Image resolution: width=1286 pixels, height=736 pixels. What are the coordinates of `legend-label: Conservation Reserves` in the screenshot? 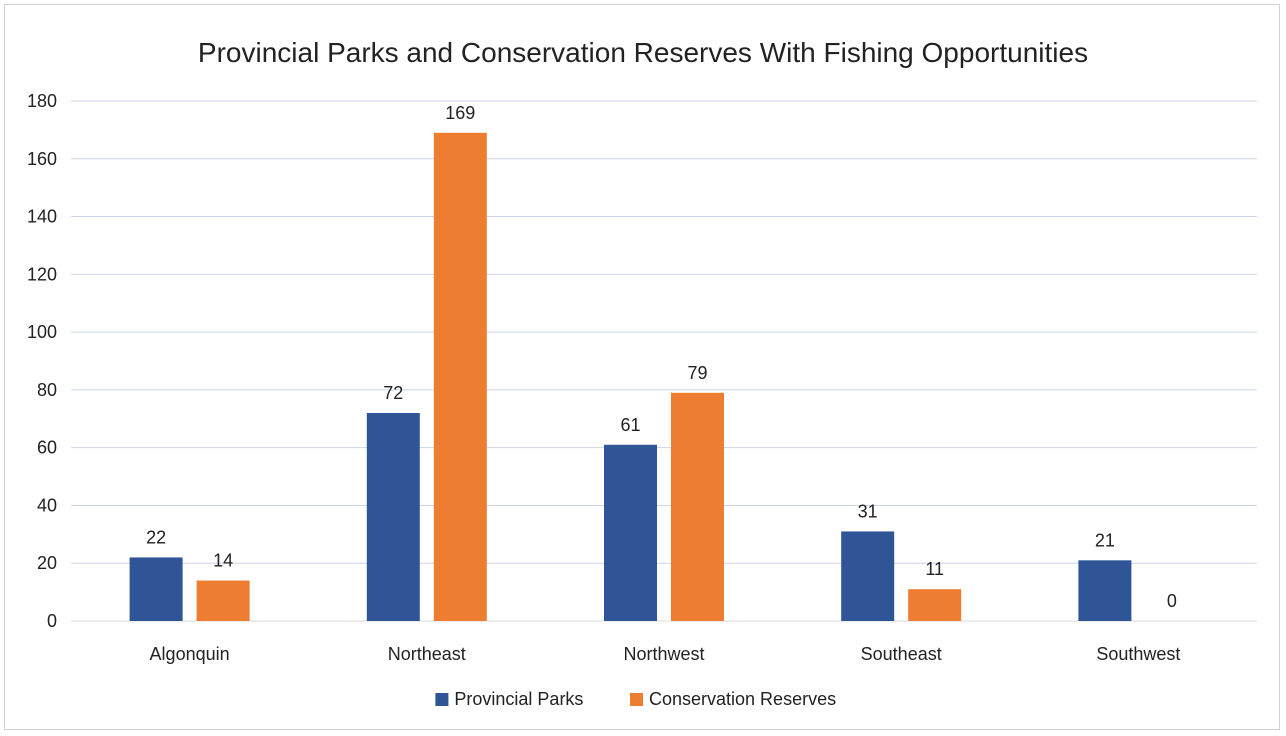 It's located at (742, 699).